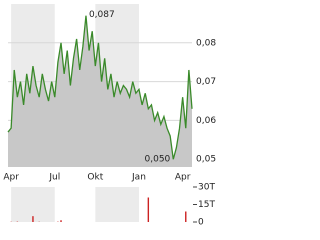  I want to click on y-tick-label: 15T, so click(206, 205).